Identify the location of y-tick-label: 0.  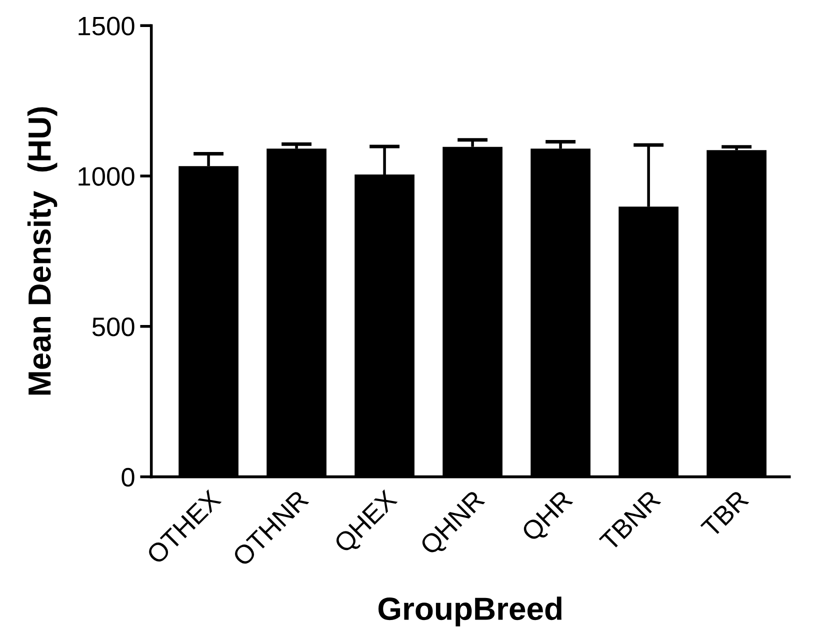
(128, 477).